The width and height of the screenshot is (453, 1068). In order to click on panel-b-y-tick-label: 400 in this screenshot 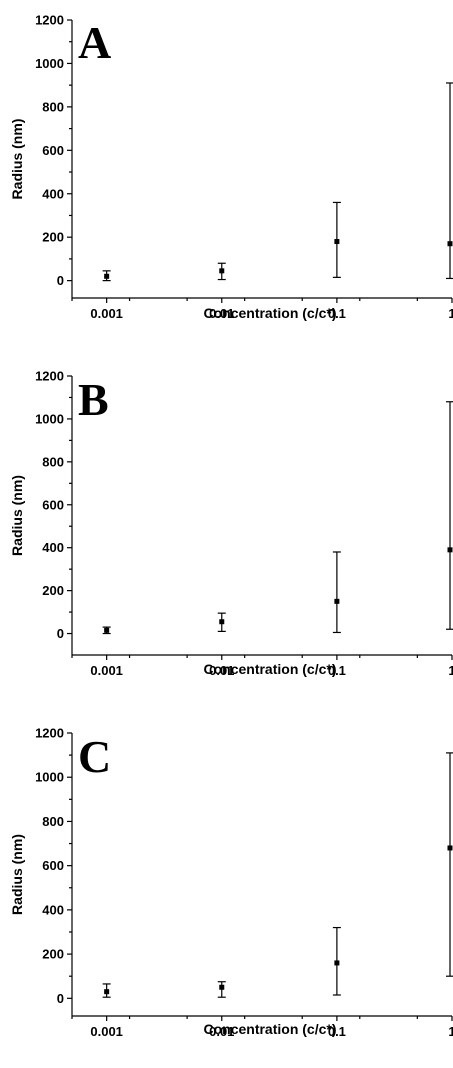, I will do `click(53, 547)`.